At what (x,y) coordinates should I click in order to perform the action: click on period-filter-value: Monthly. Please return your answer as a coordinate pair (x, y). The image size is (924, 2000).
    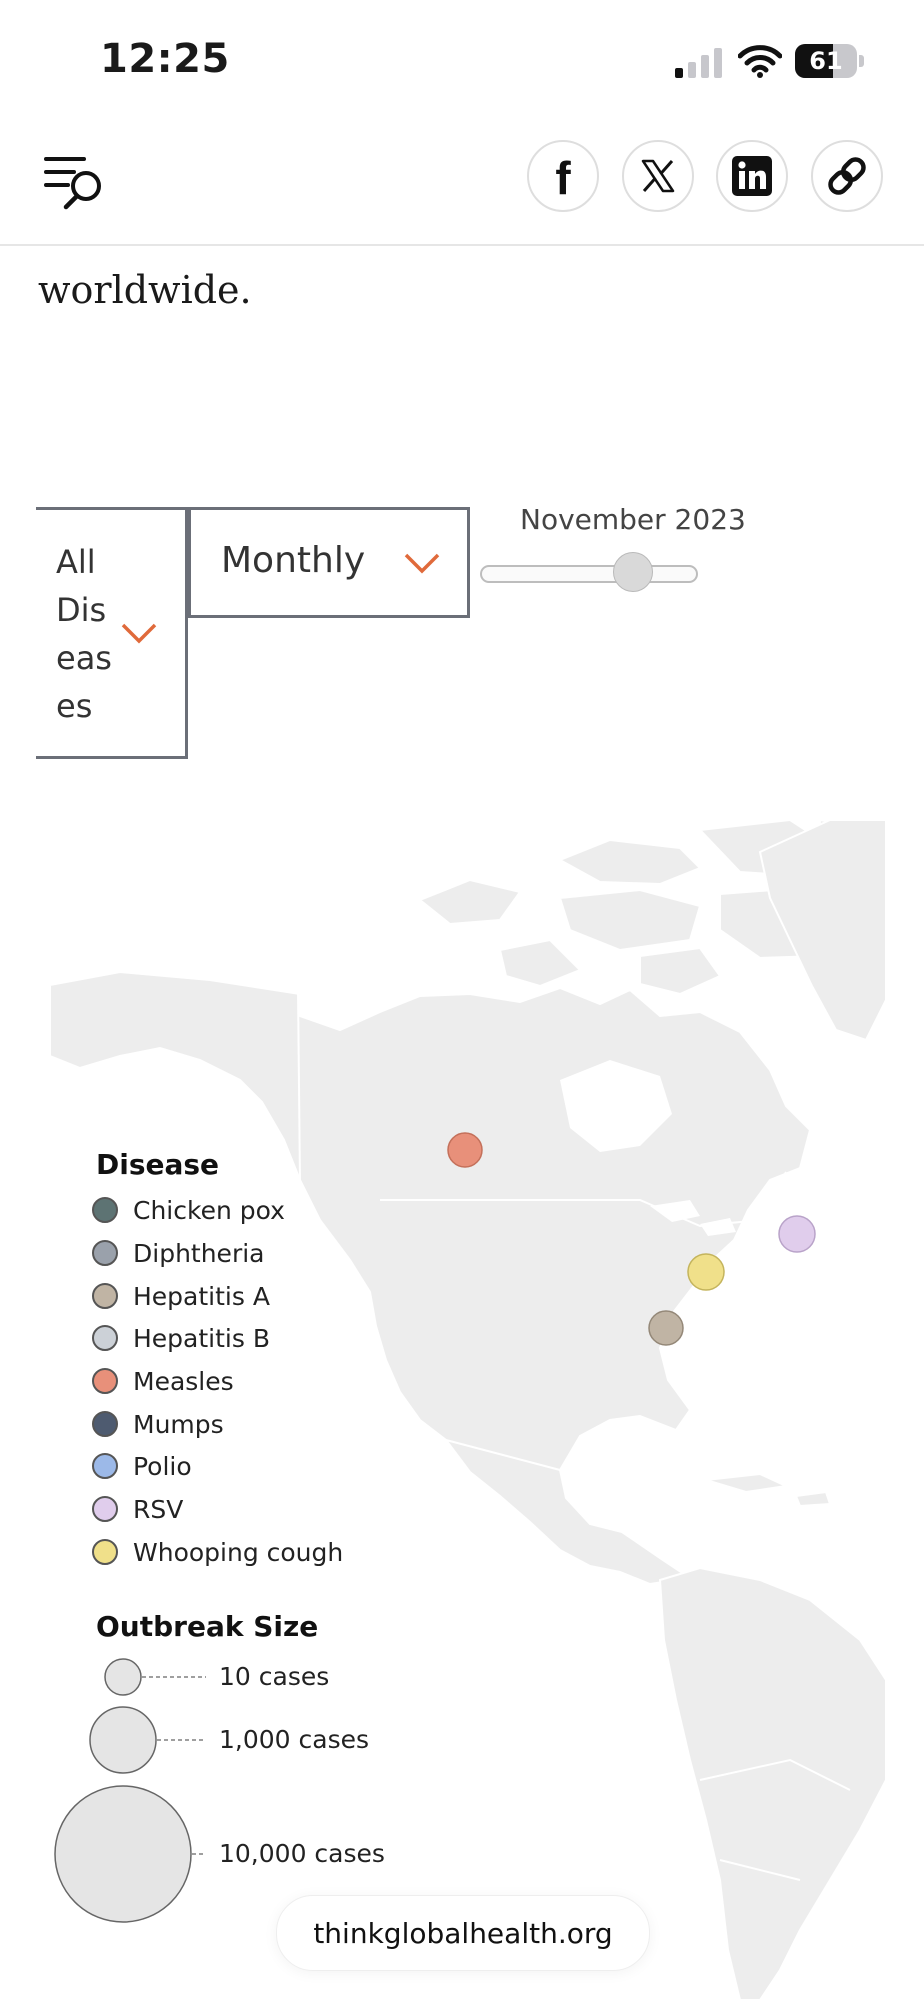
    Looking at the image, I should click on (293, 560).